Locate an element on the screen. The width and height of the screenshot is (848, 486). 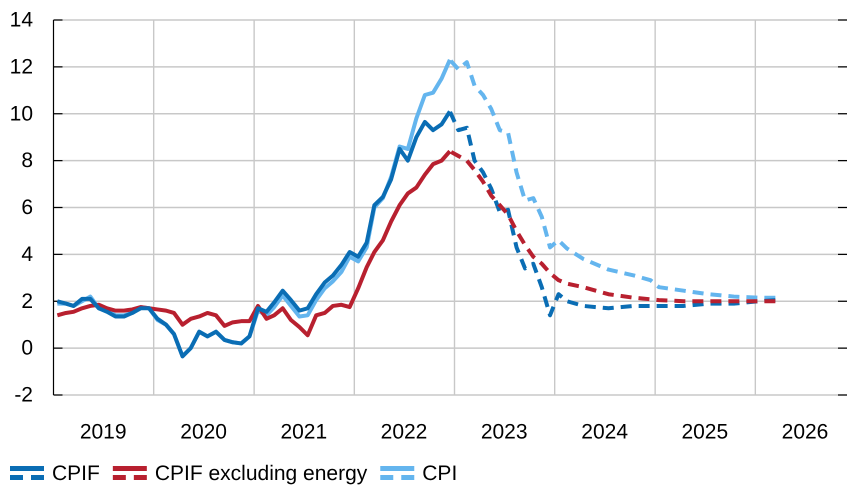
y-tick-label: 6 is located at coordinates (27, 207).